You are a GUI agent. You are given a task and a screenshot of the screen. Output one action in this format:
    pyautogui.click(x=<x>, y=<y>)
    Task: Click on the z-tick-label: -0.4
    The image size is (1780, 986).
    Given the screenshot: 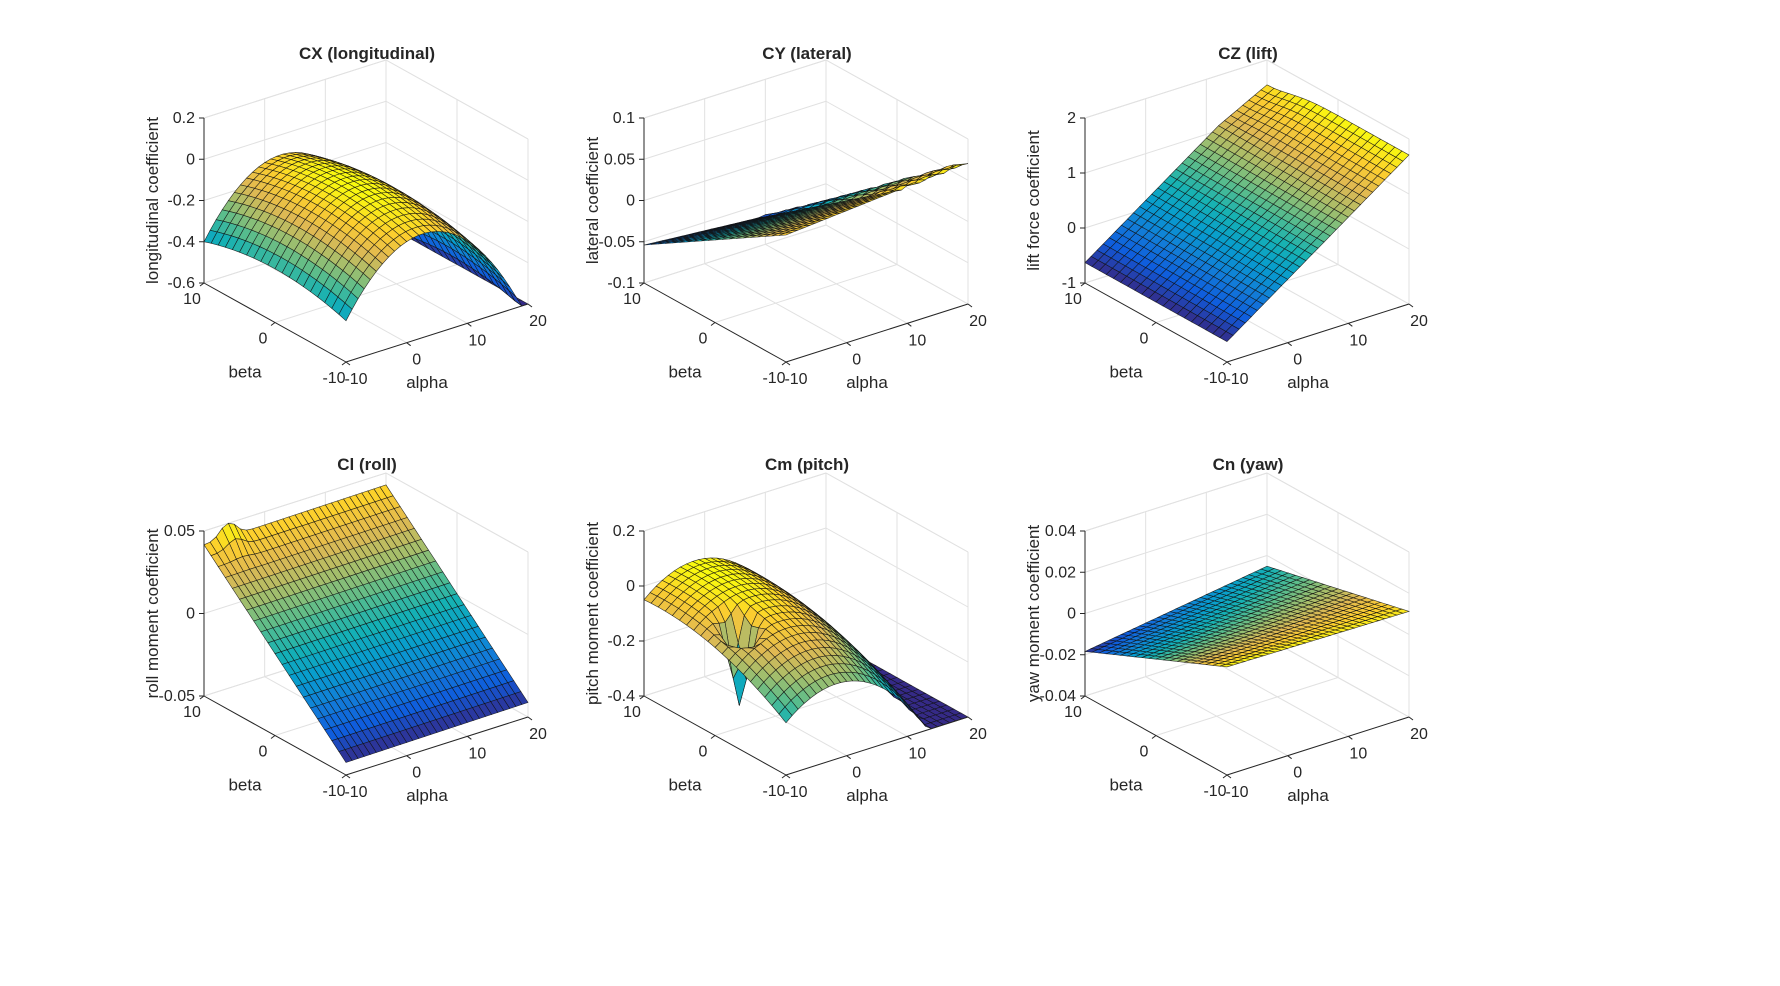 What is the action you would take?
    pyautogui.click(x=621, y=696)
    